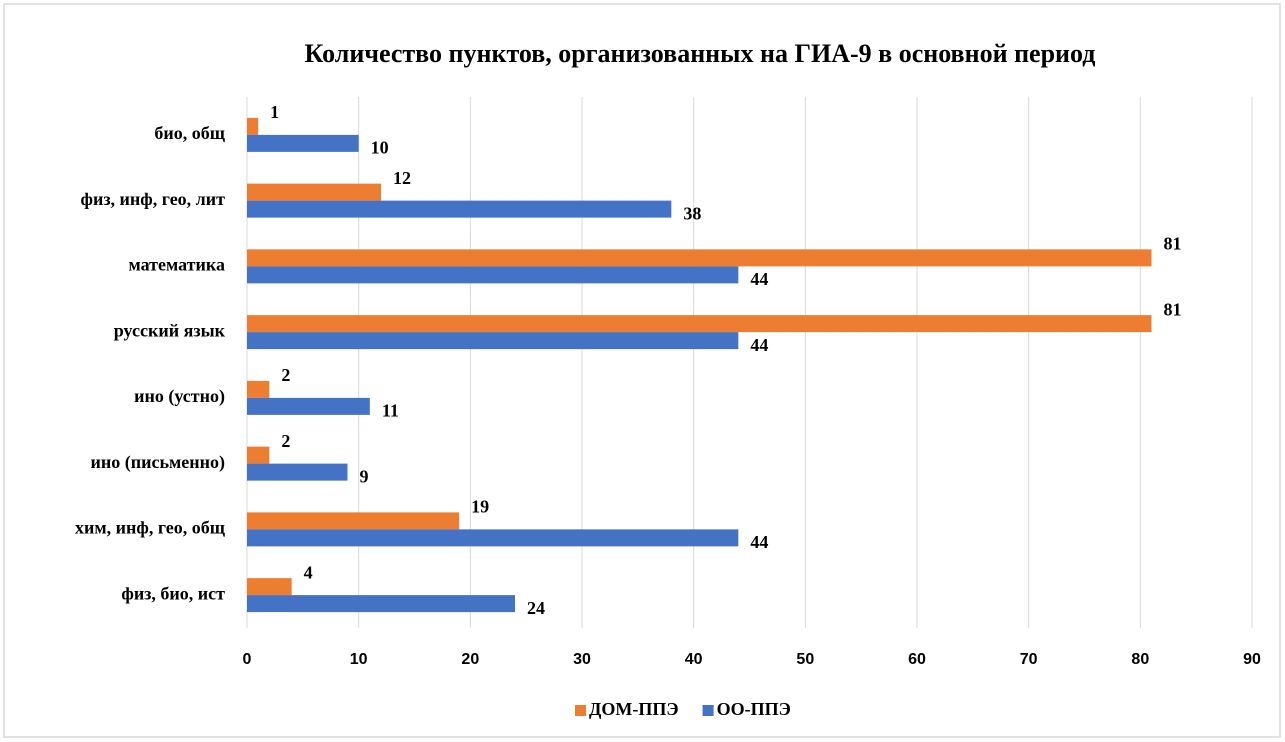 This screenshot has width=1285, height=742. What do you see at coordinates (179, 396) in the screenshot?
I see `y-tick-label: ино (устно)` at bounding box center [179, 396].